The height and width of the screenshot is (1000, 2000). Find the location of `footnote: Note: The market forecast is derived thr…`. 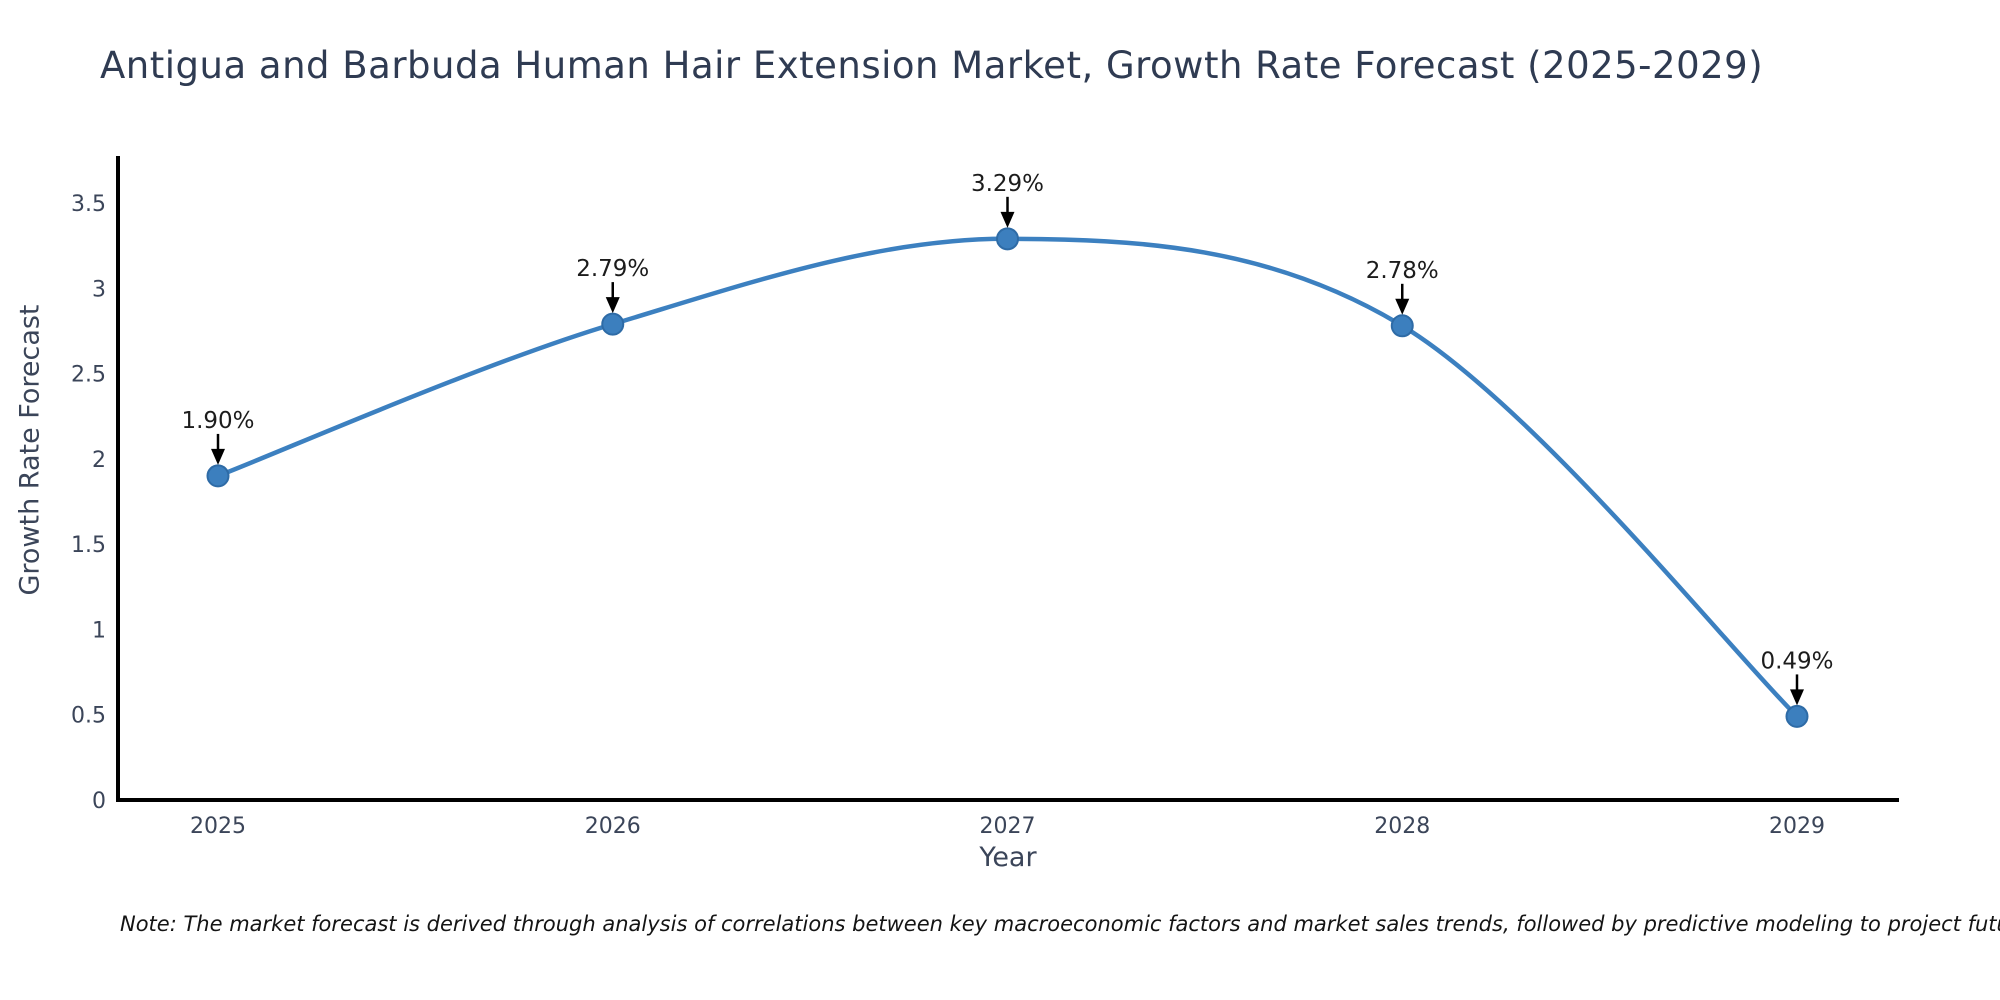

footnote: Note: The market forecast is derived thr… is located at coordinates (1060, 924).